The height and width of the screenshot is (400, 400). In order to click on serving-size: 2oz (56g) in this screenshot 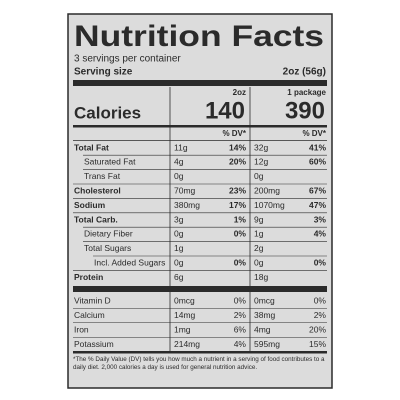, I will do `click(304, 72)`.